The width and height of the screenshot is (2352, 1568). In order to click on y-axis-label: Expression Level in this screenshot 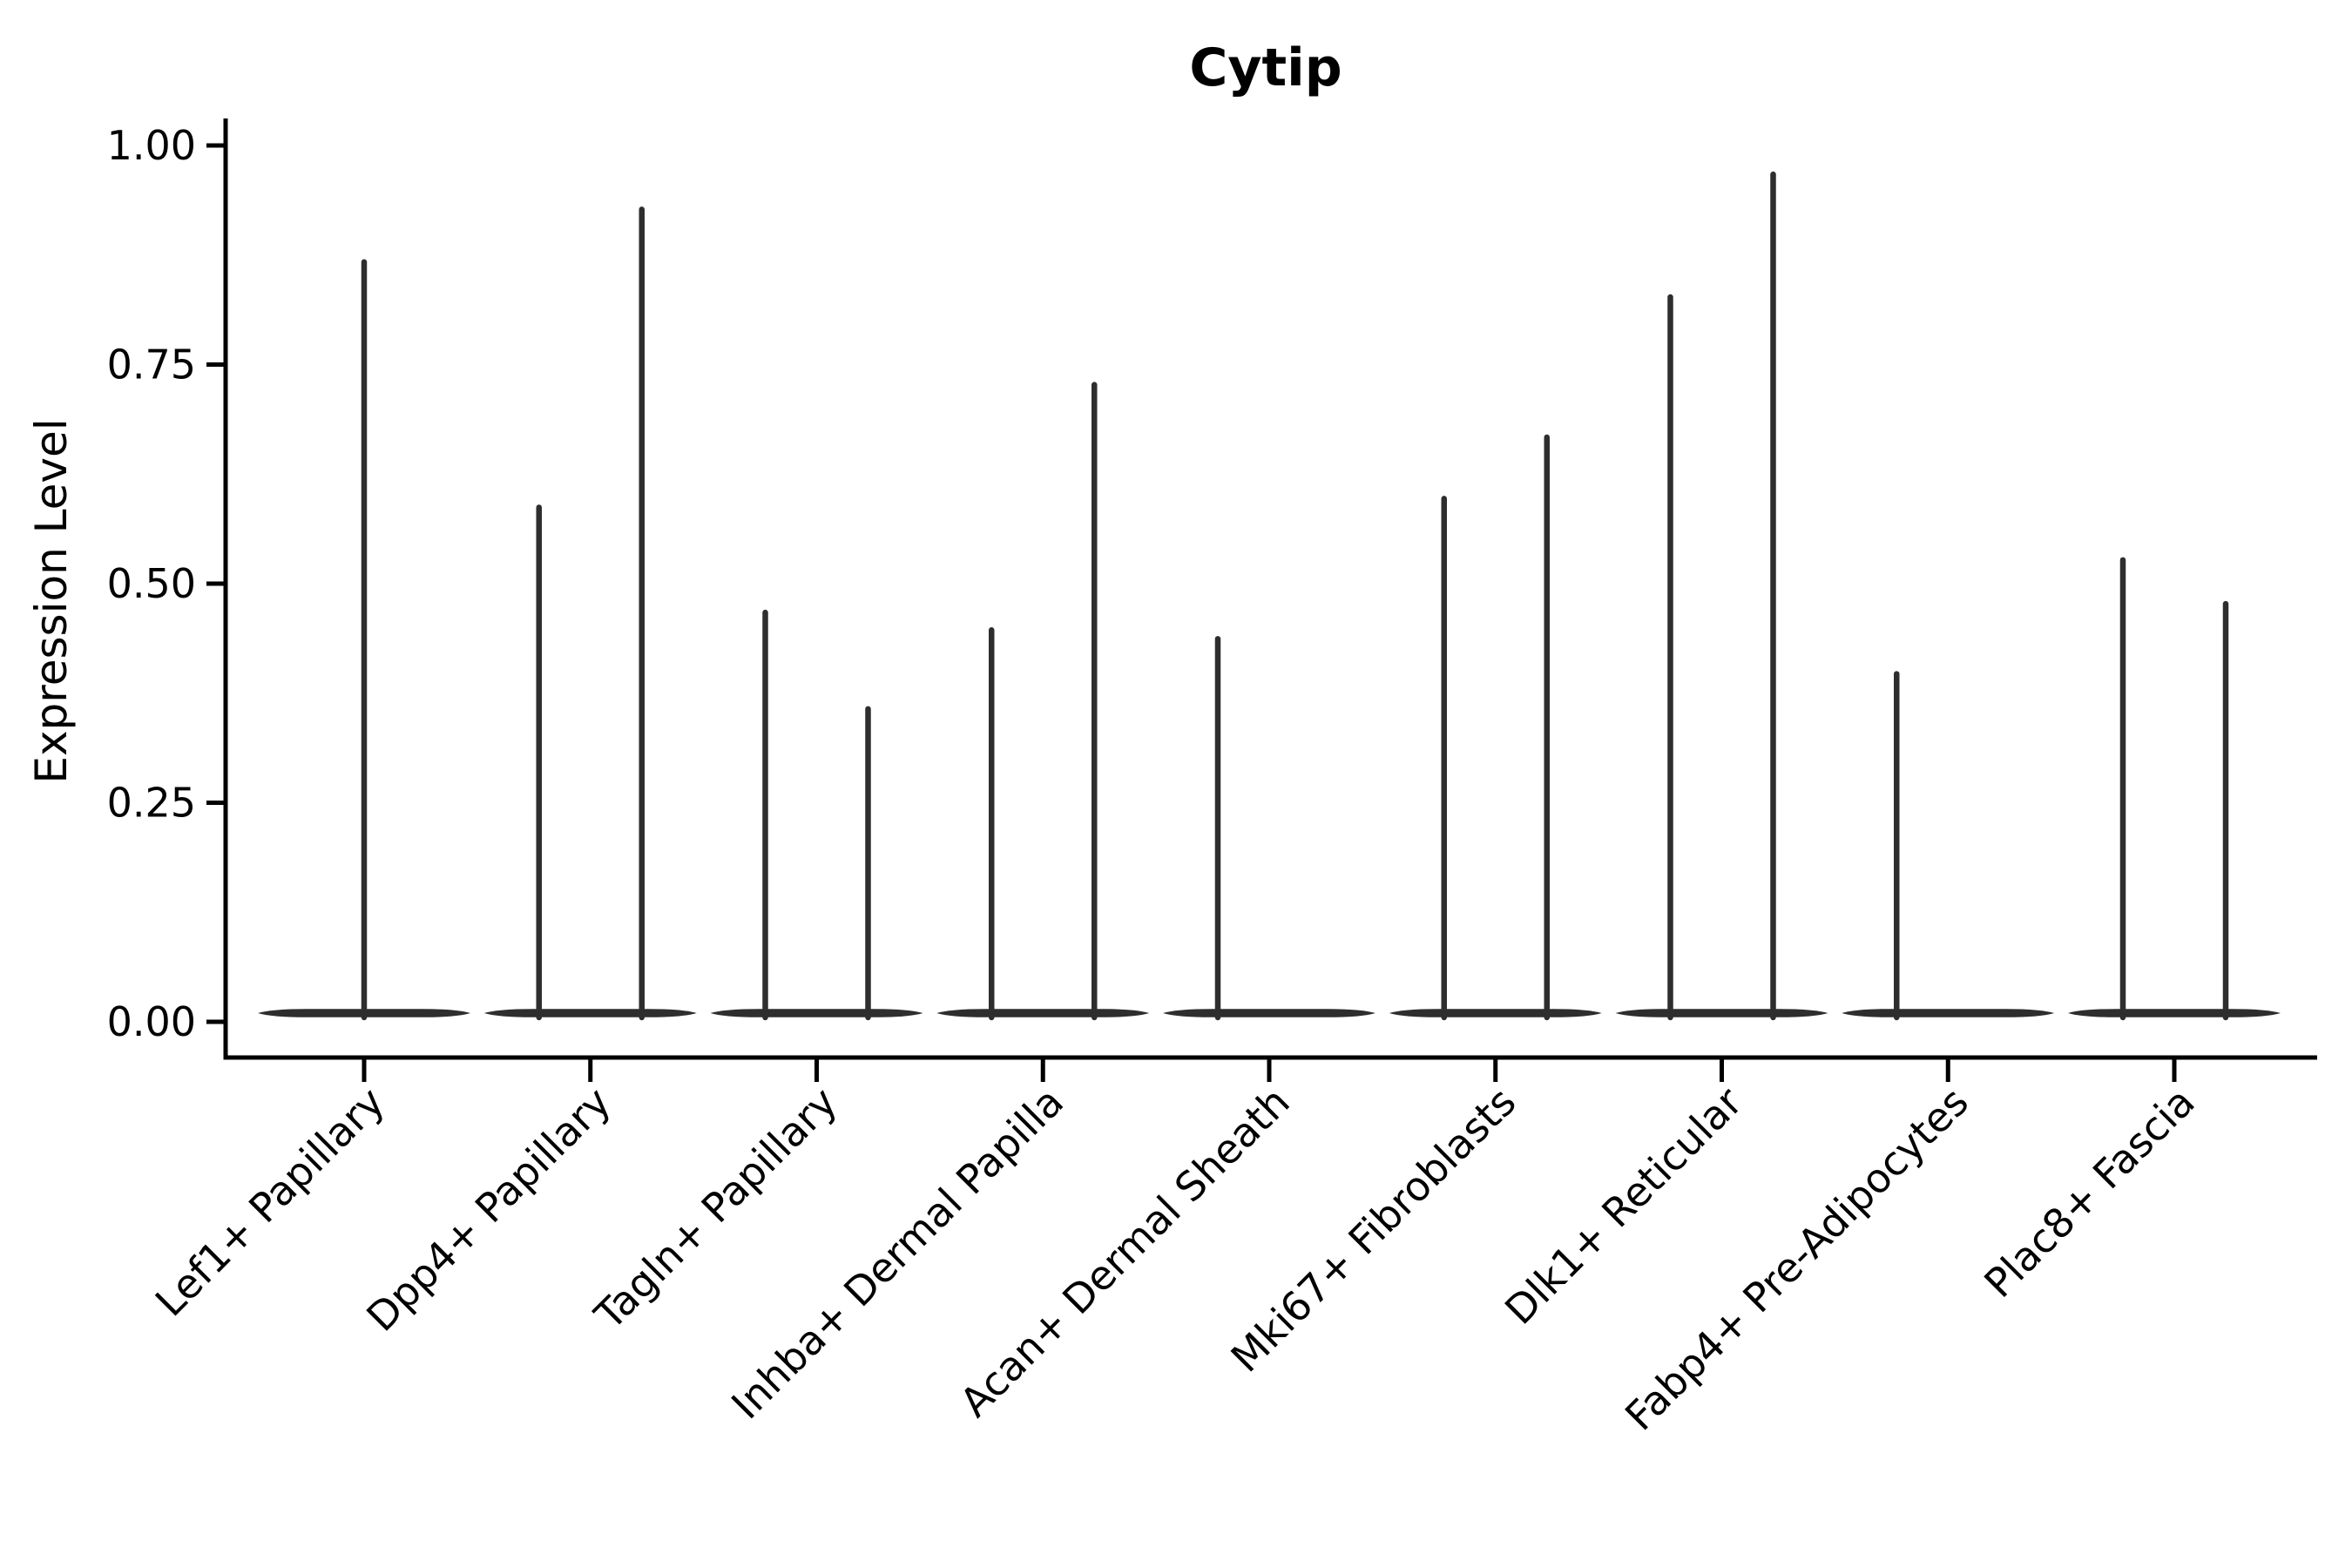, I will do `click(52, 600)`.